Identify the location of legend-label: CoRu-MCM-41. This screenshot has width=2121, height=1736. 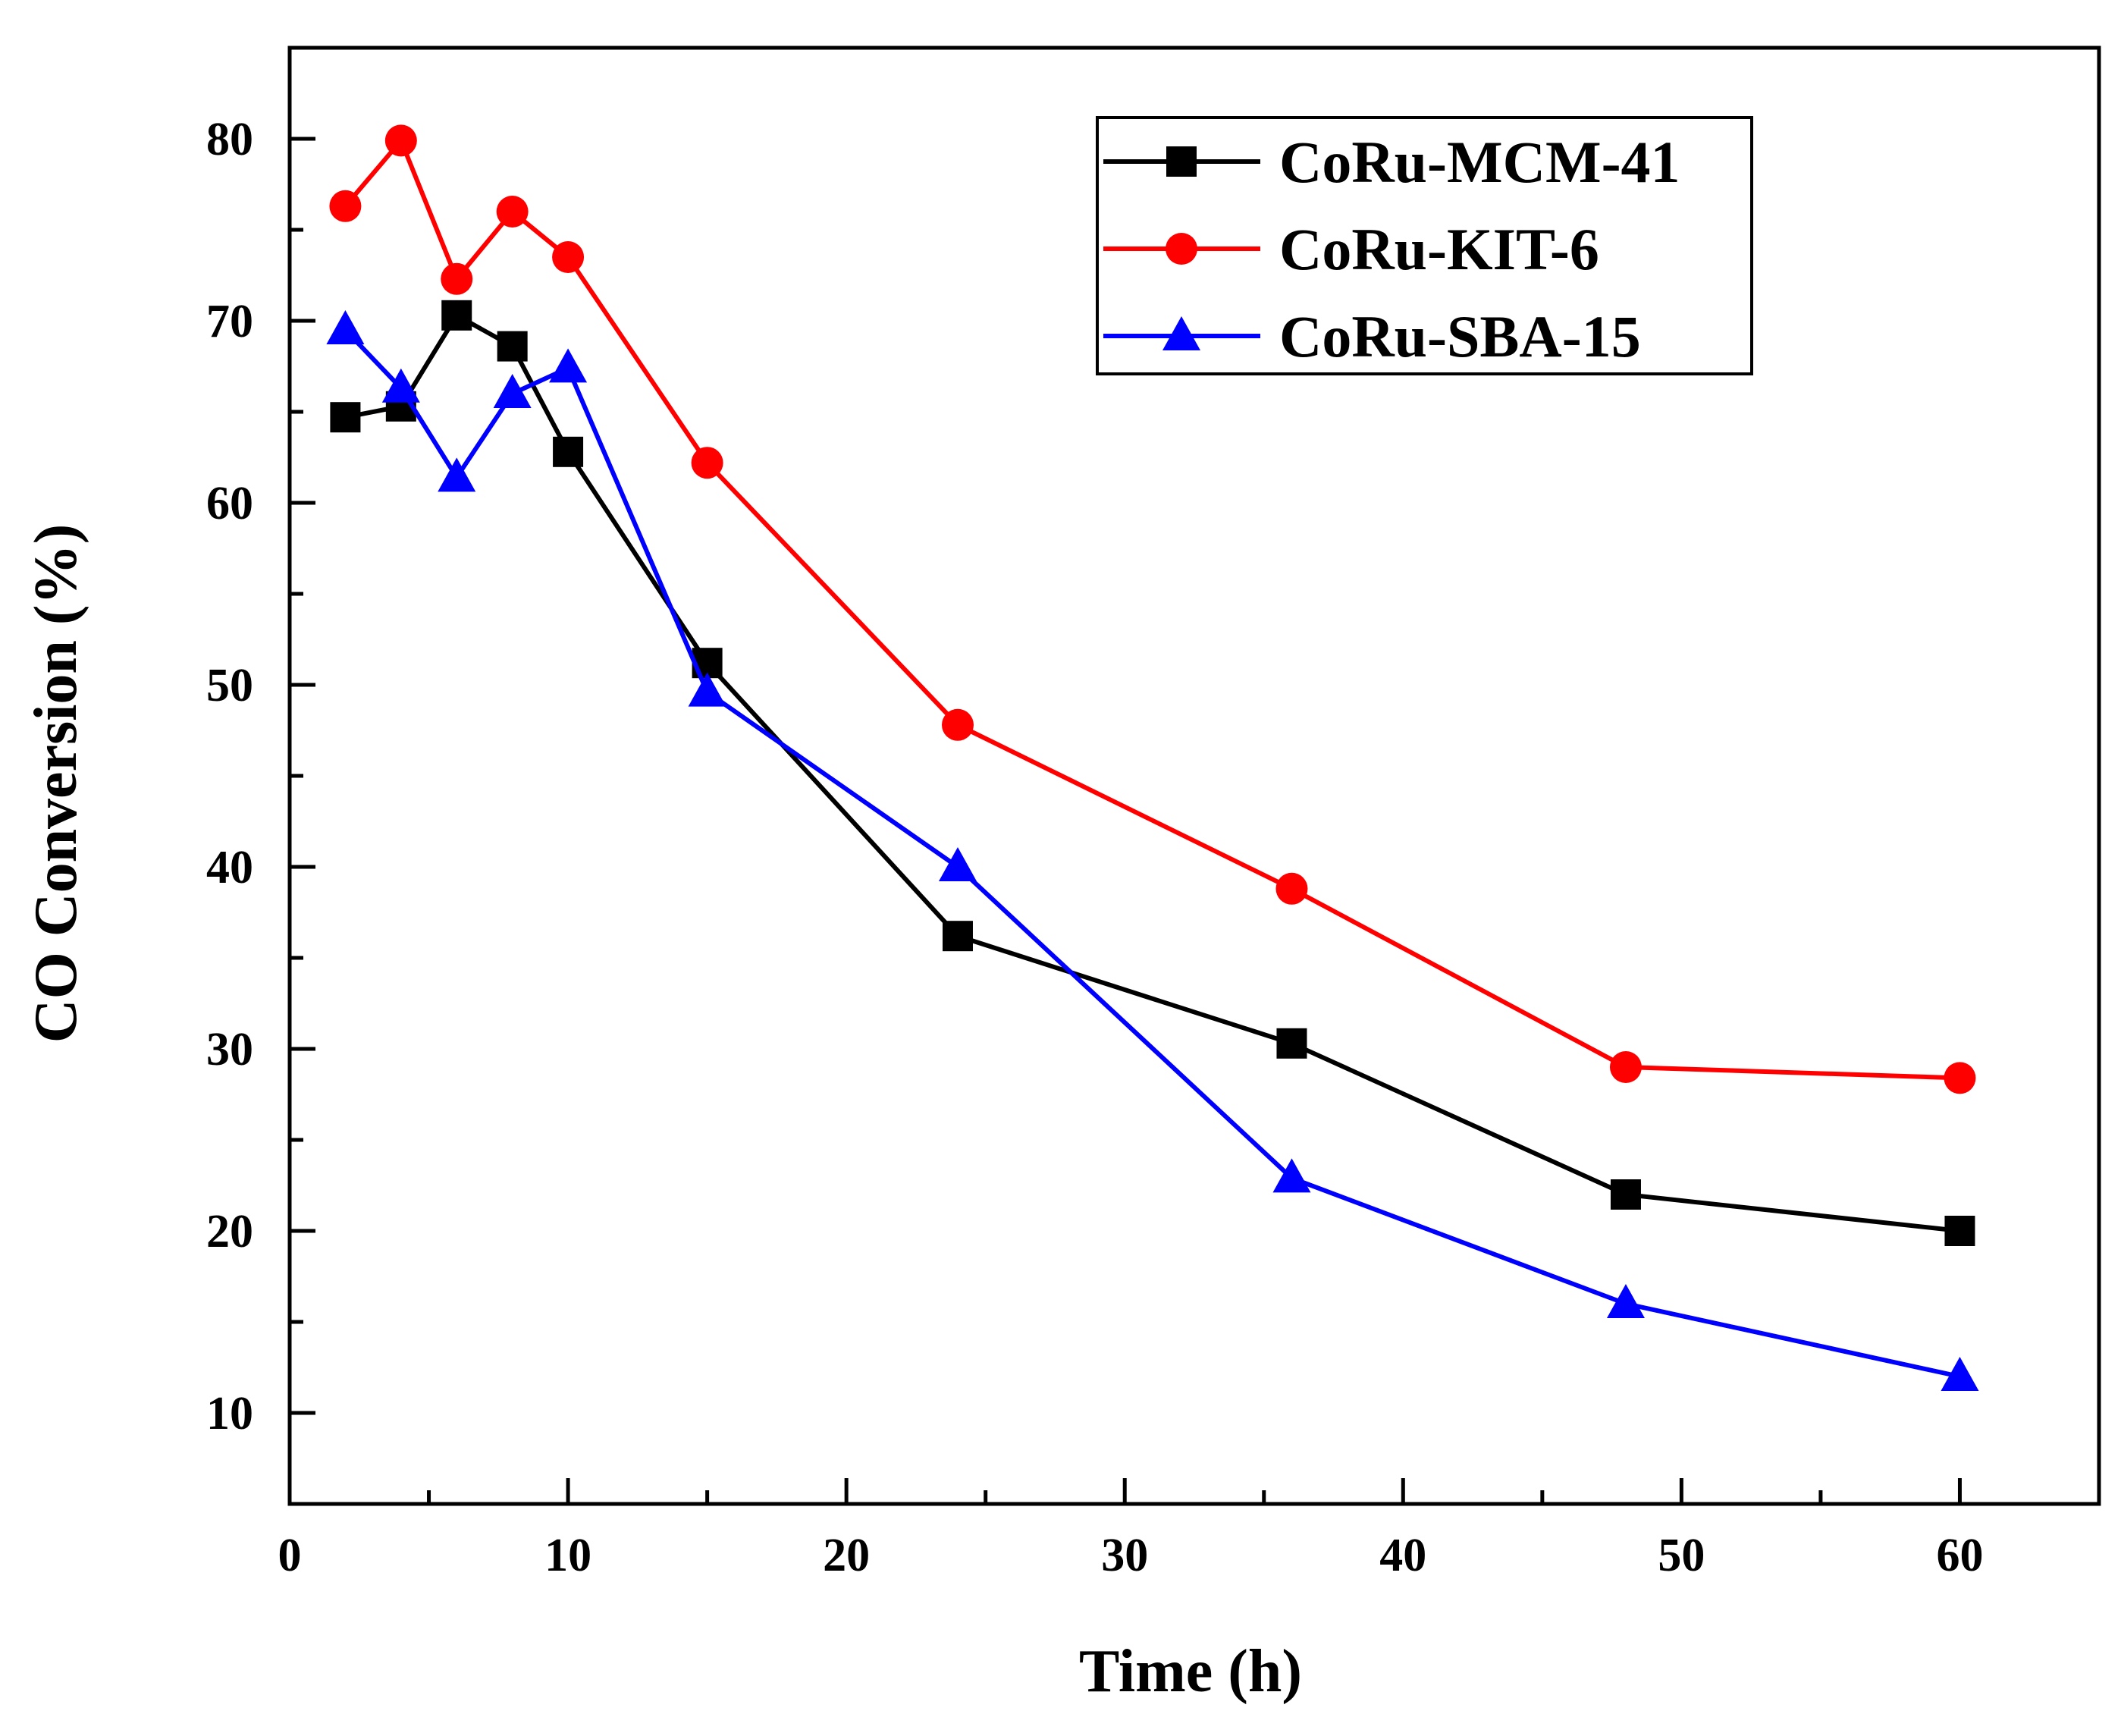
(1479, 162).